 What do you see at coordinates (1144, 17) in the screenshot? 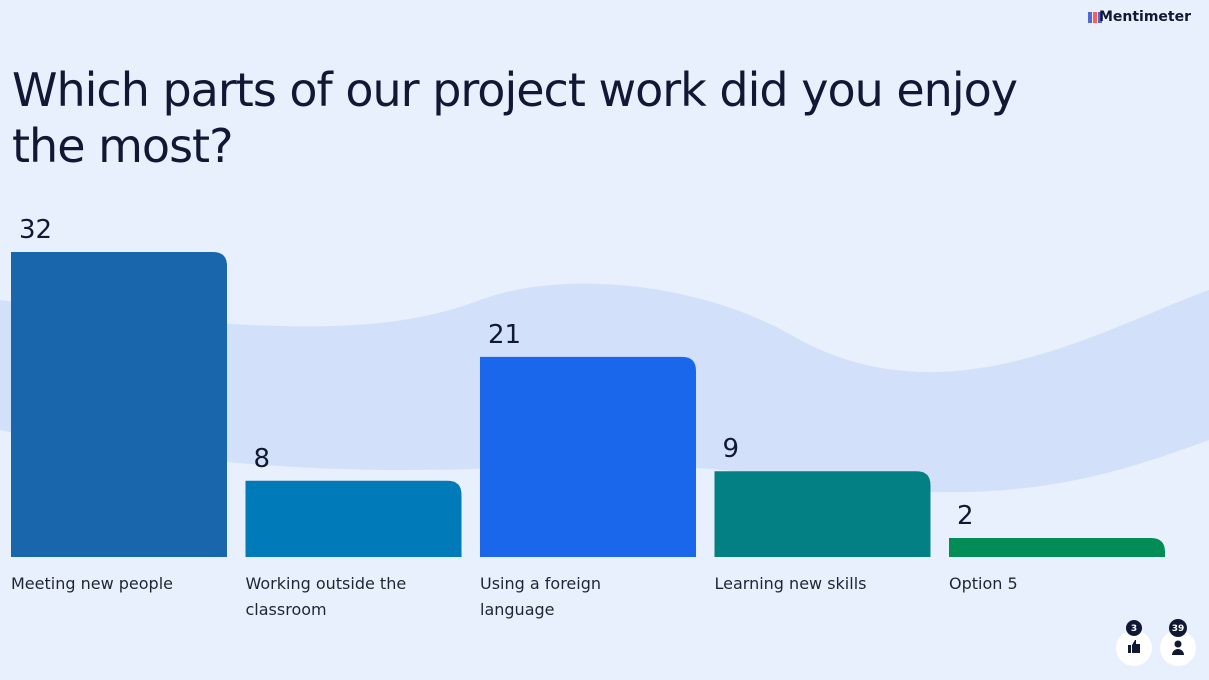
I see `brand: Mentimeter` at bounding box center [1144, 17].